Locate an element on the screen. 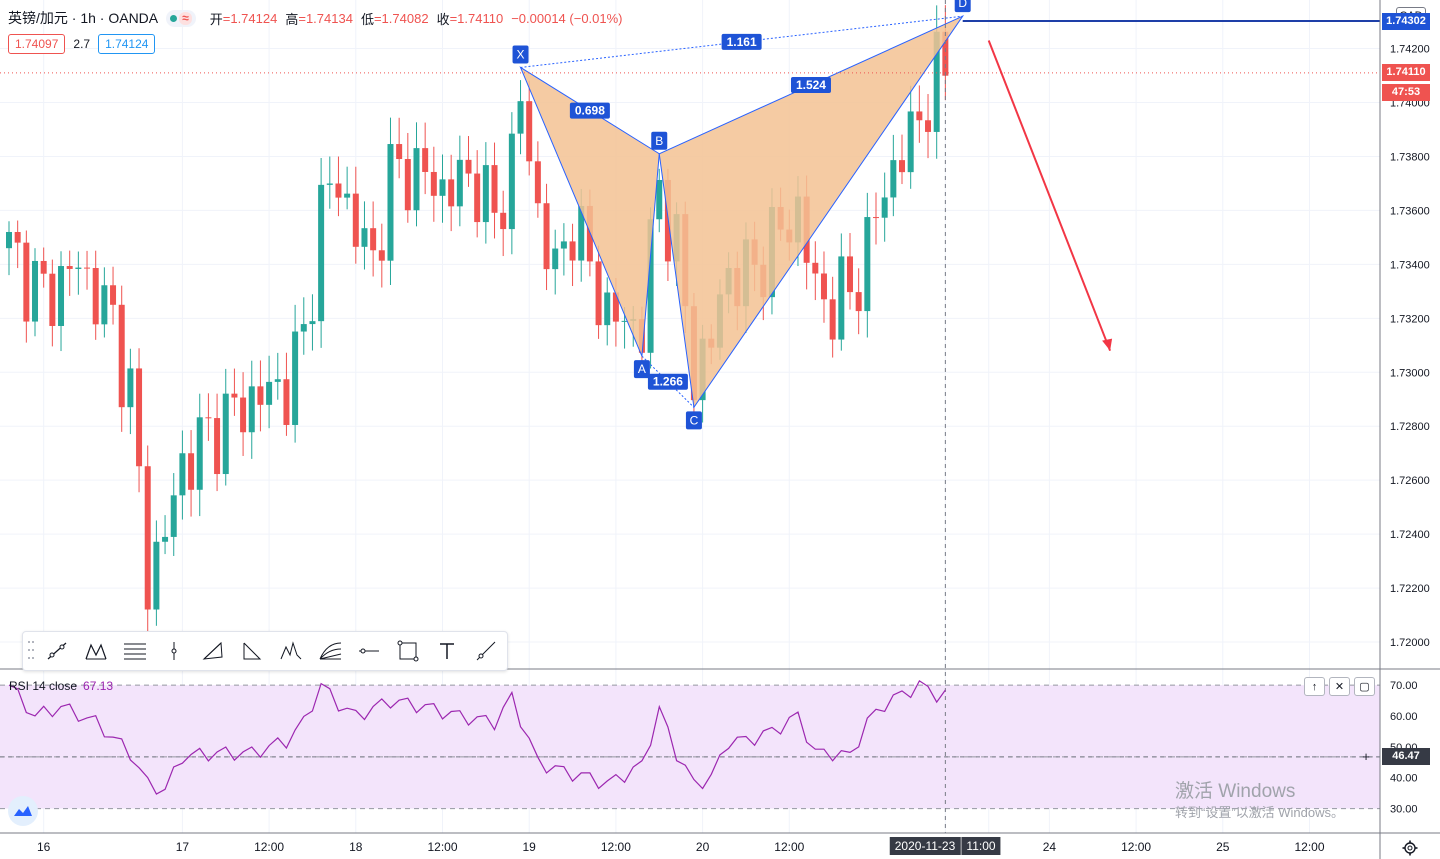  gear-icon is located at coordinates (1410, 848).